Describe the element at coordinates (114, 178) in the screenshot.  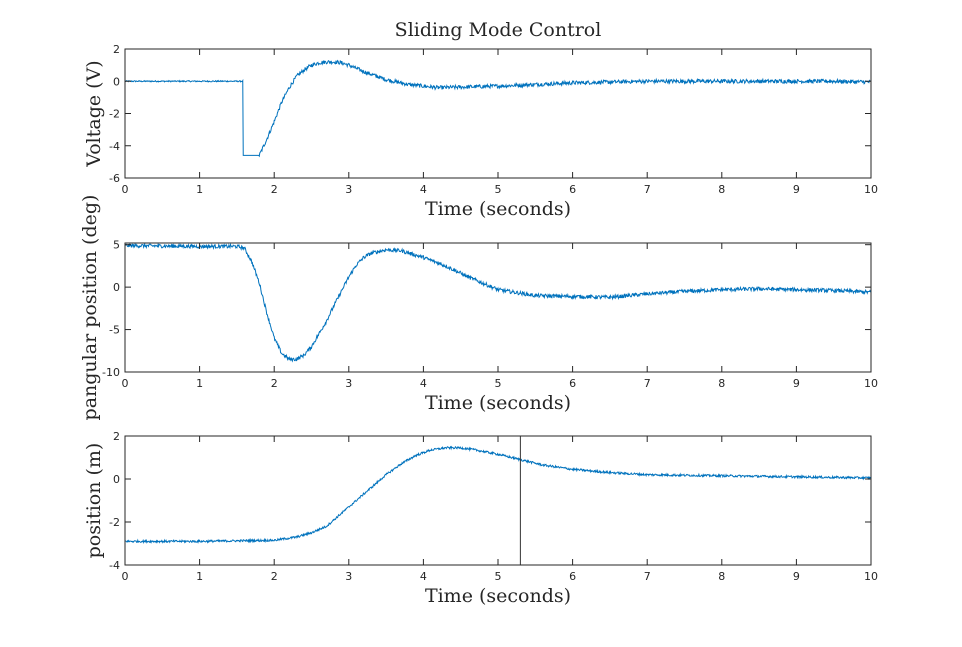
I see `y-tick-label: -6` at that location.